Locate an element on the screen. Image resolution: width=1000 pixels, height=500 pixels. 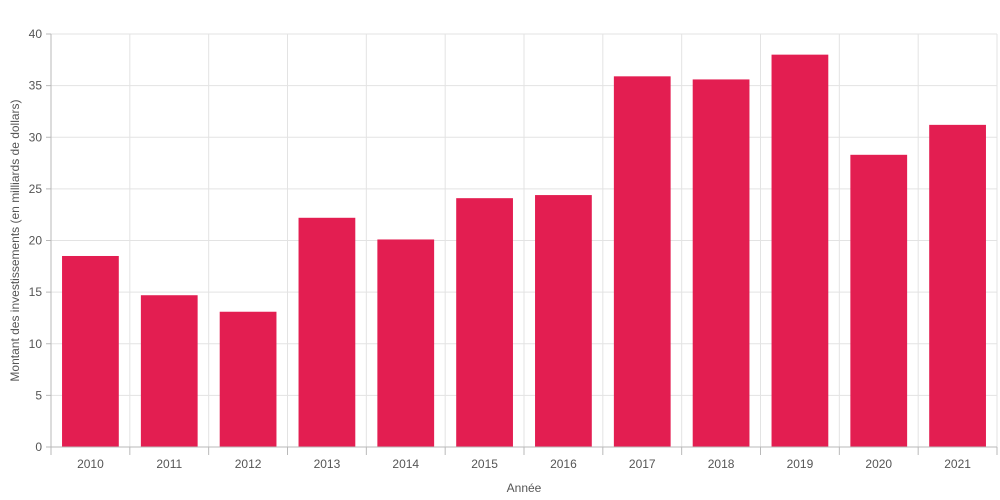
x-tick-label: 2010 is located at coordinates (90, 464).